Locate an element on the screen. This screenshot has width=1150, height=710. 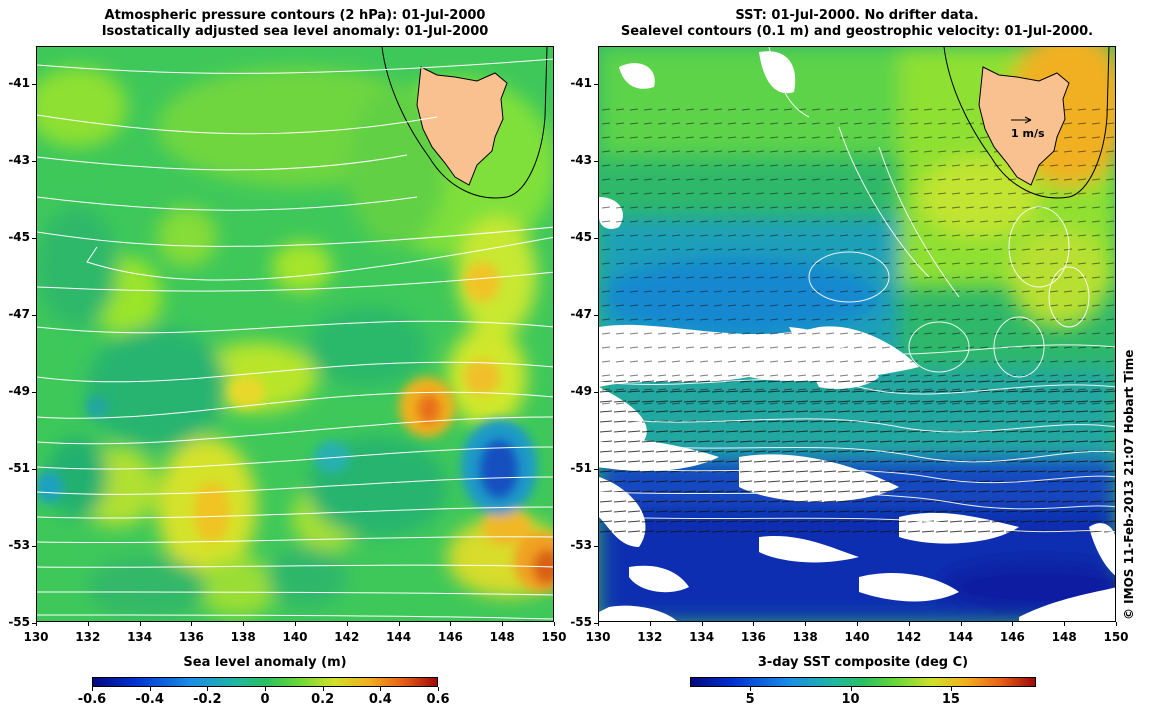
right-x-tick-label: 130 is located at coordinates (598, 637).